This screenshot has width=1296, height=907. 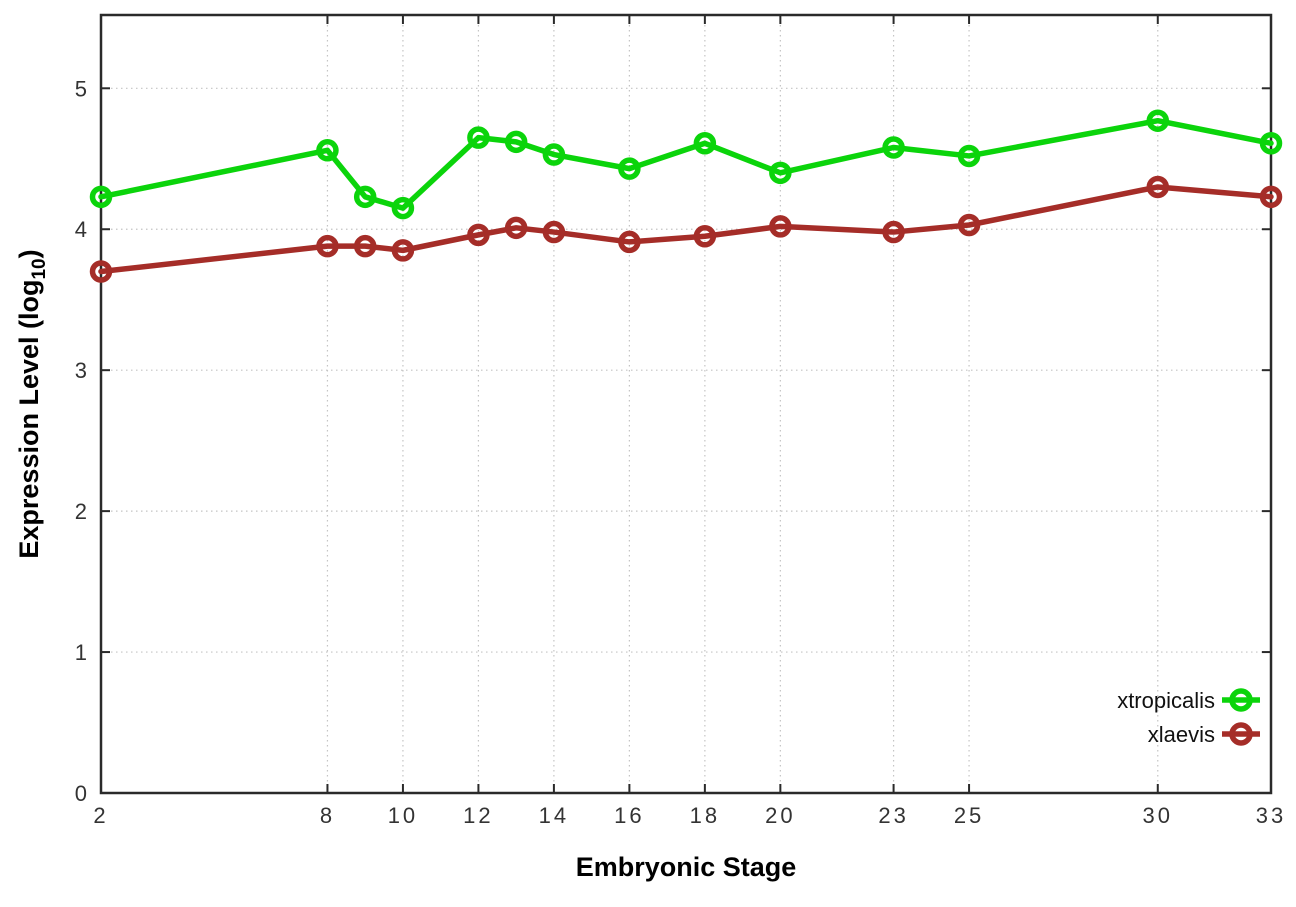 I want to click on y-axis-title-main: Expression Level (log, so click(x=29, y=419).